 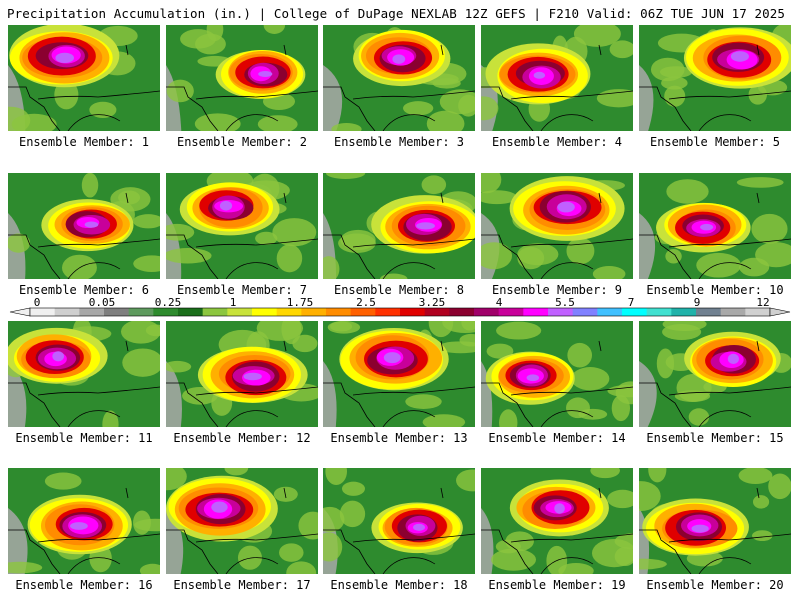 What do you see at coordinates (557, 142) in the screenshot?
I see `ensemble-member-label: Ensemble Member: 4` at bounding box center [557, 142].